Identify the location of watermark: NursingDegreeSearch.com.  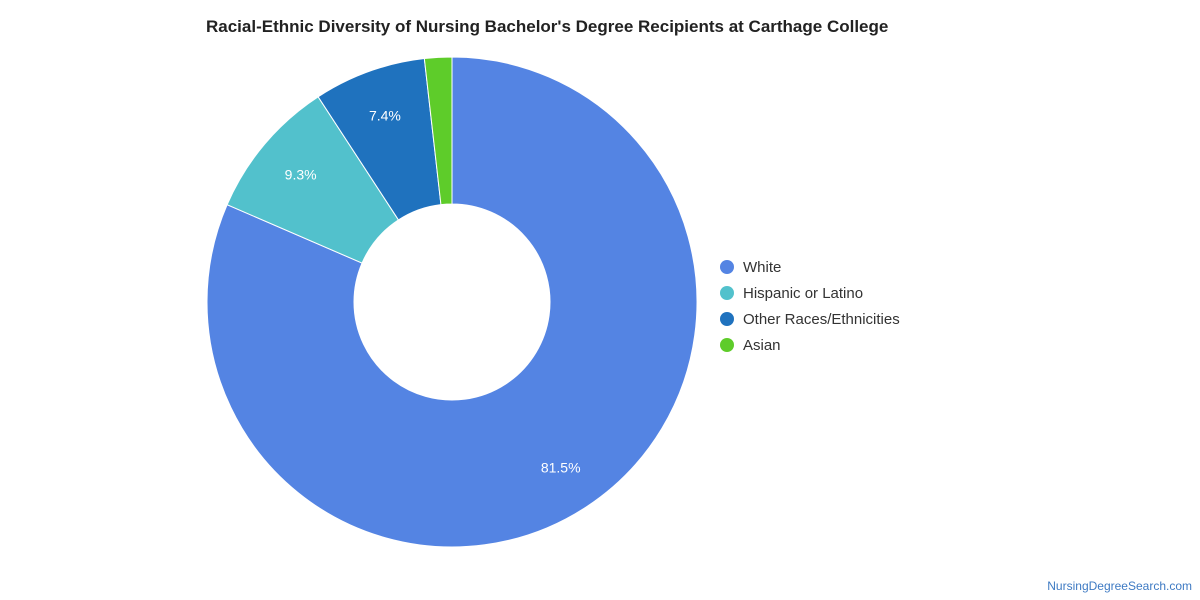
(1119, 586).